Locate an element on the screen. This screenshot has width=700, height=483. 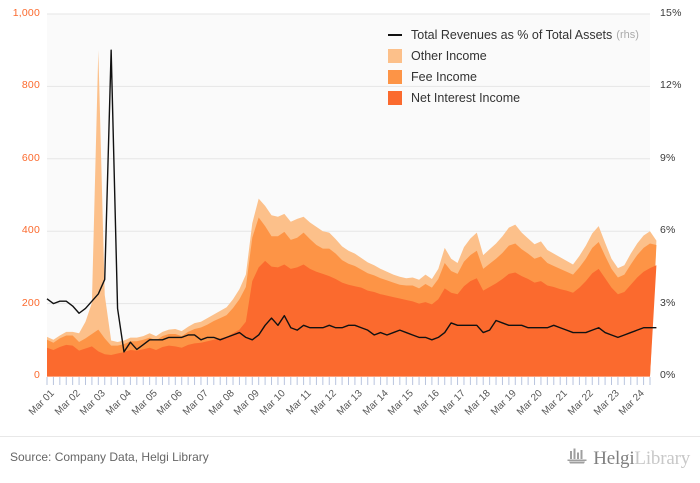
legend-item-other-income: Other Income is located at coordinates (519, 55).